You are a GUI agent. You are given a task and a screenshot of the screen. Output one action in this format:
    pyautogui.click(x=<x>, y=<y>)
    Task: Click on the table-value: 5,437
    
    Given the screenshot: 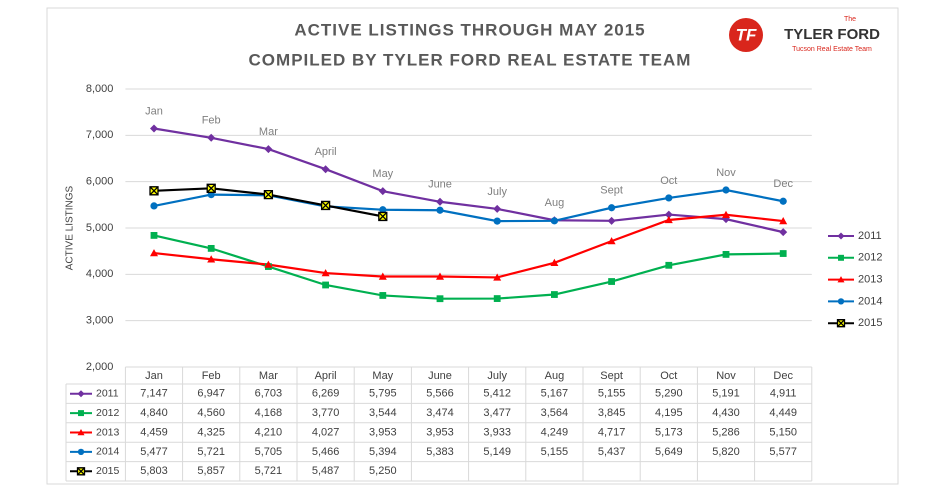 What is the action you would take?
    pyautogui.click(x=612, y=452)
    